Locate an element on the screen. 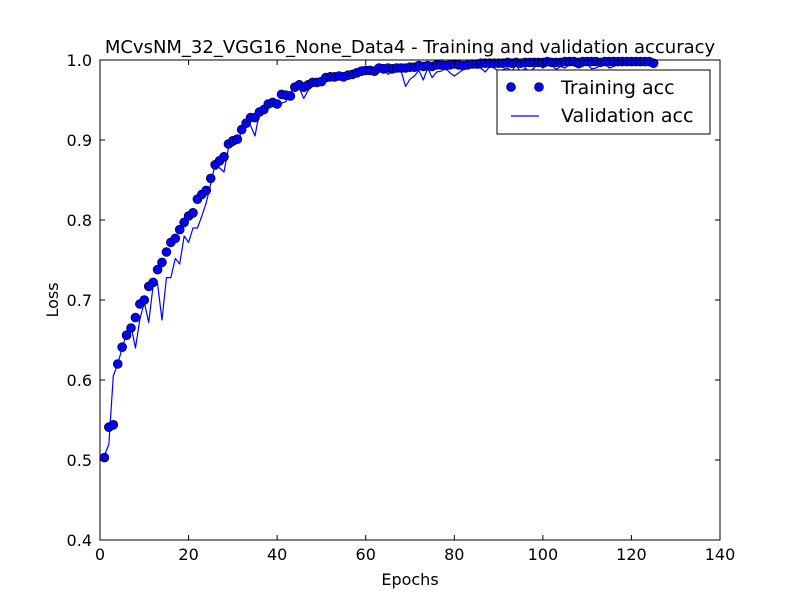  x-tick-label: 120 is located at coordinates (631, 554).